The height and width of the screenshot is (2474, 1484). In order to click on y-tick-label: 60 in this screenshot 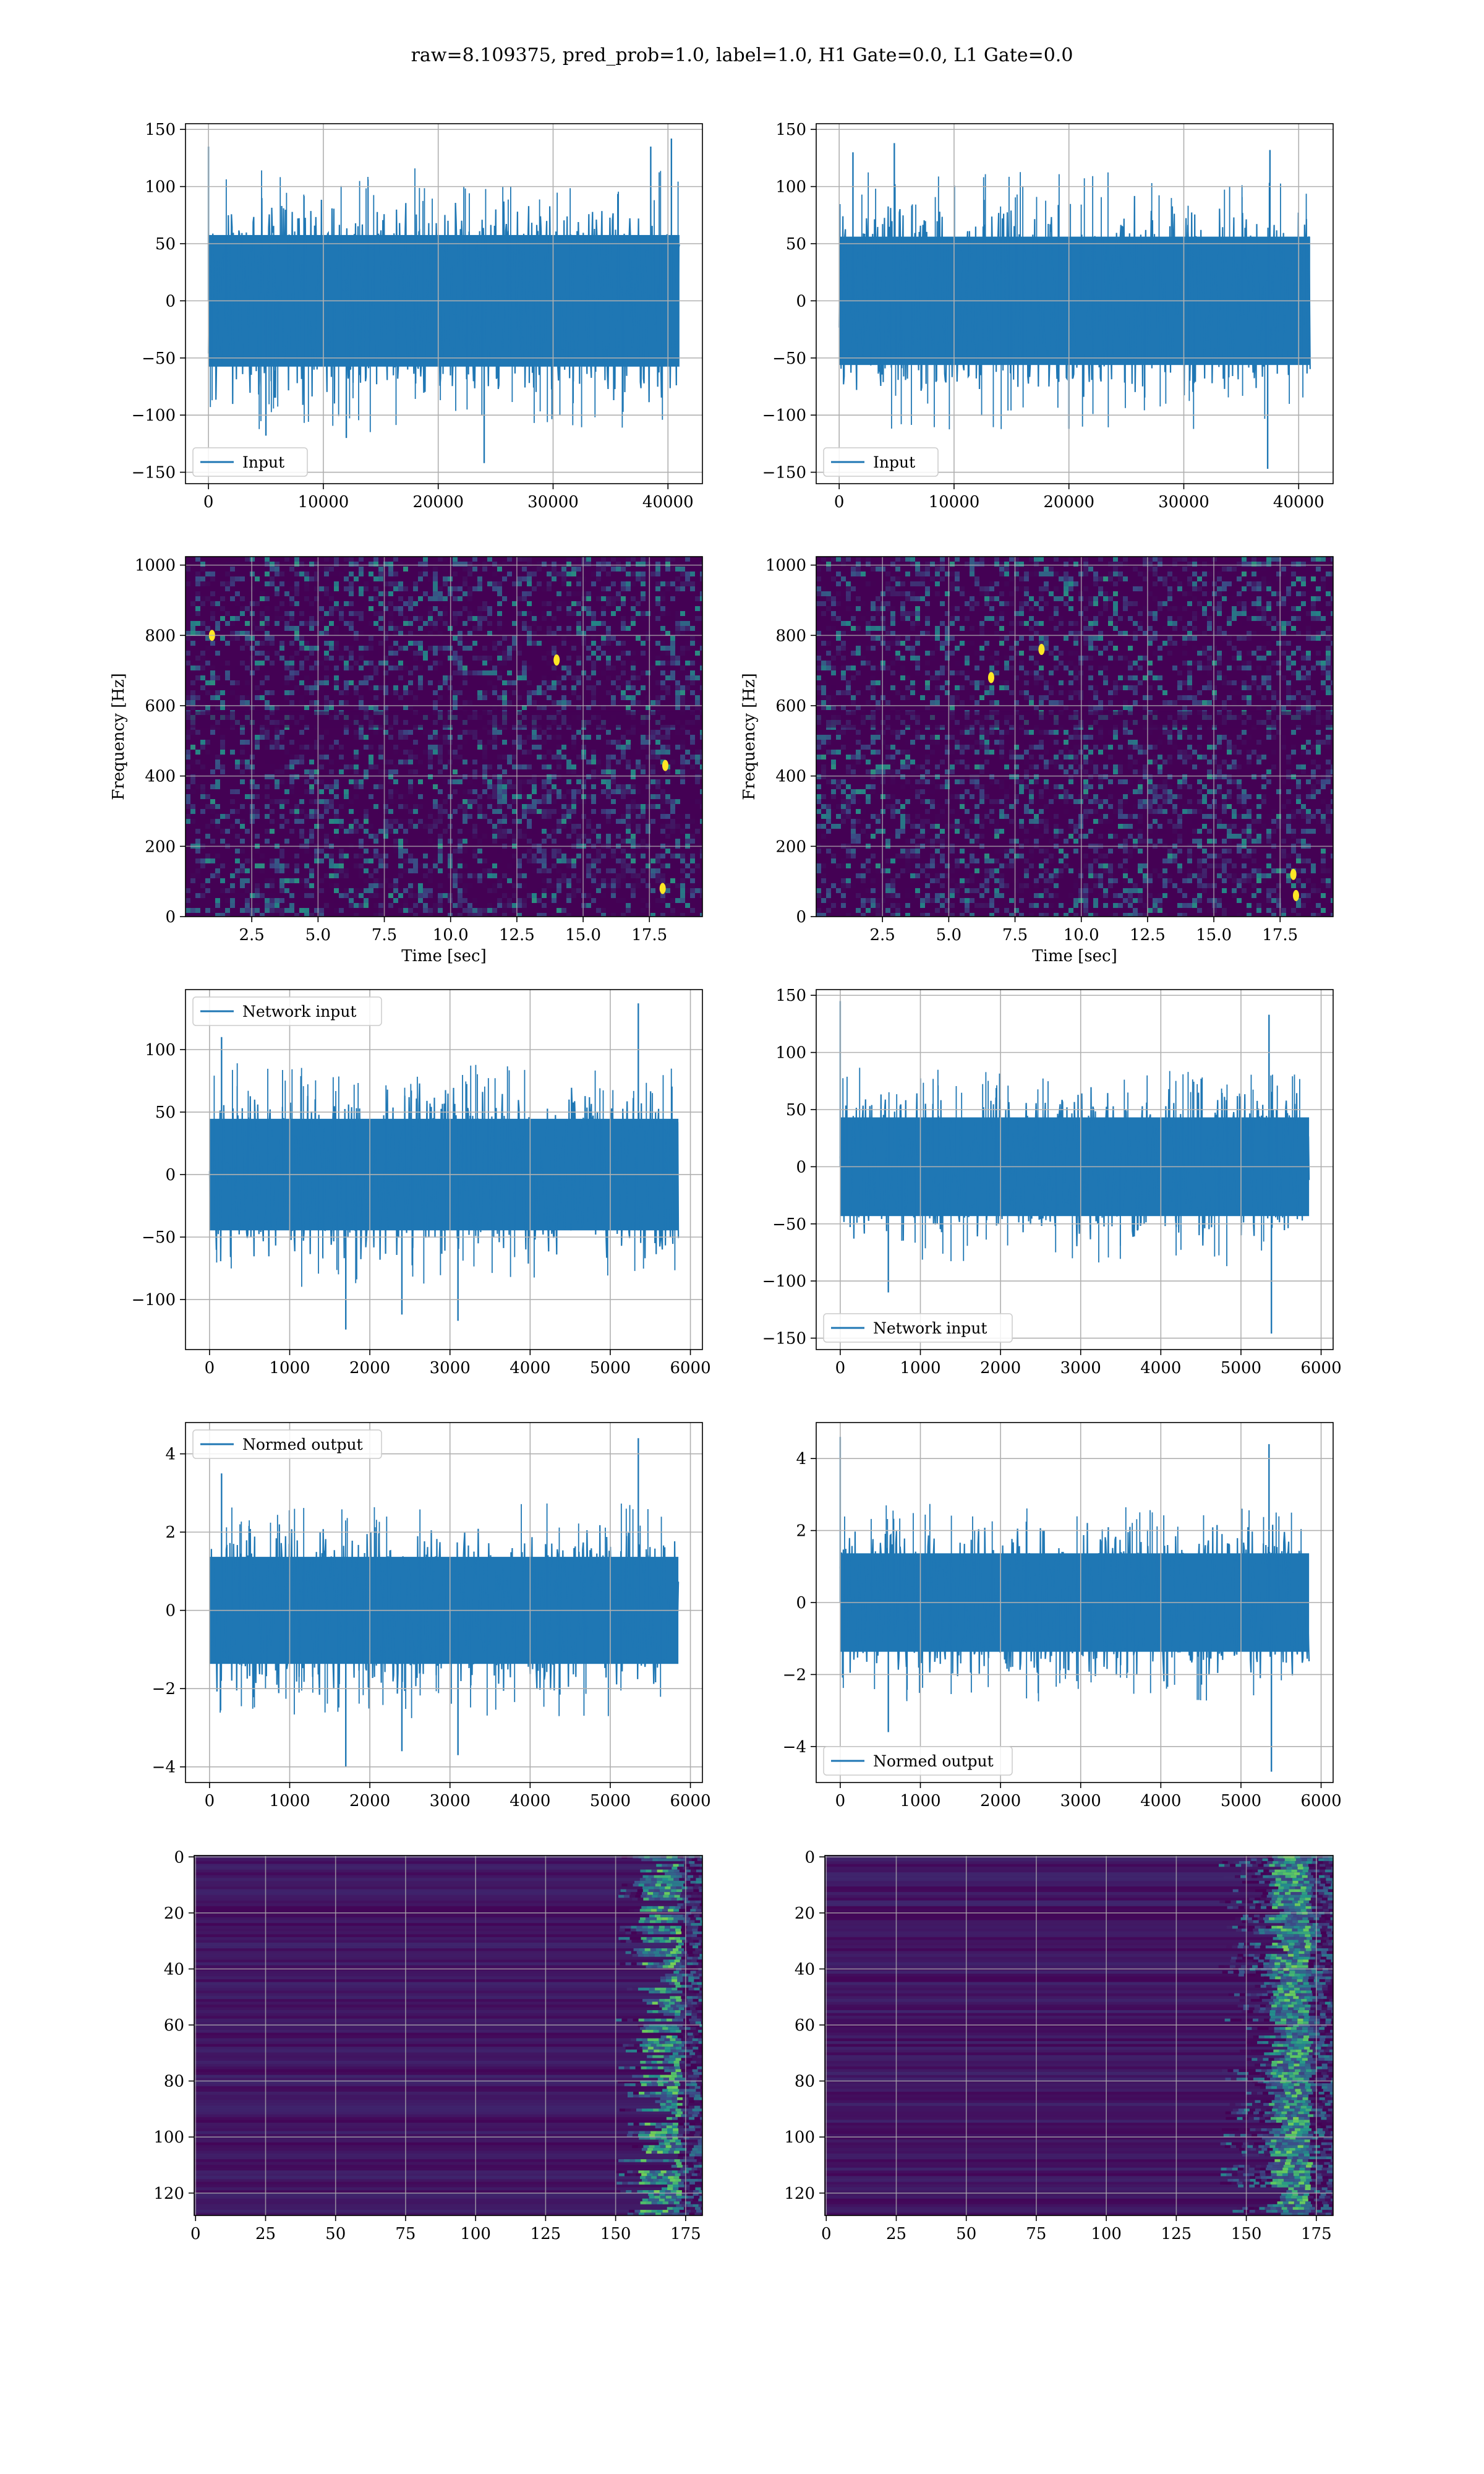, I will do `click(174, 2025)`.